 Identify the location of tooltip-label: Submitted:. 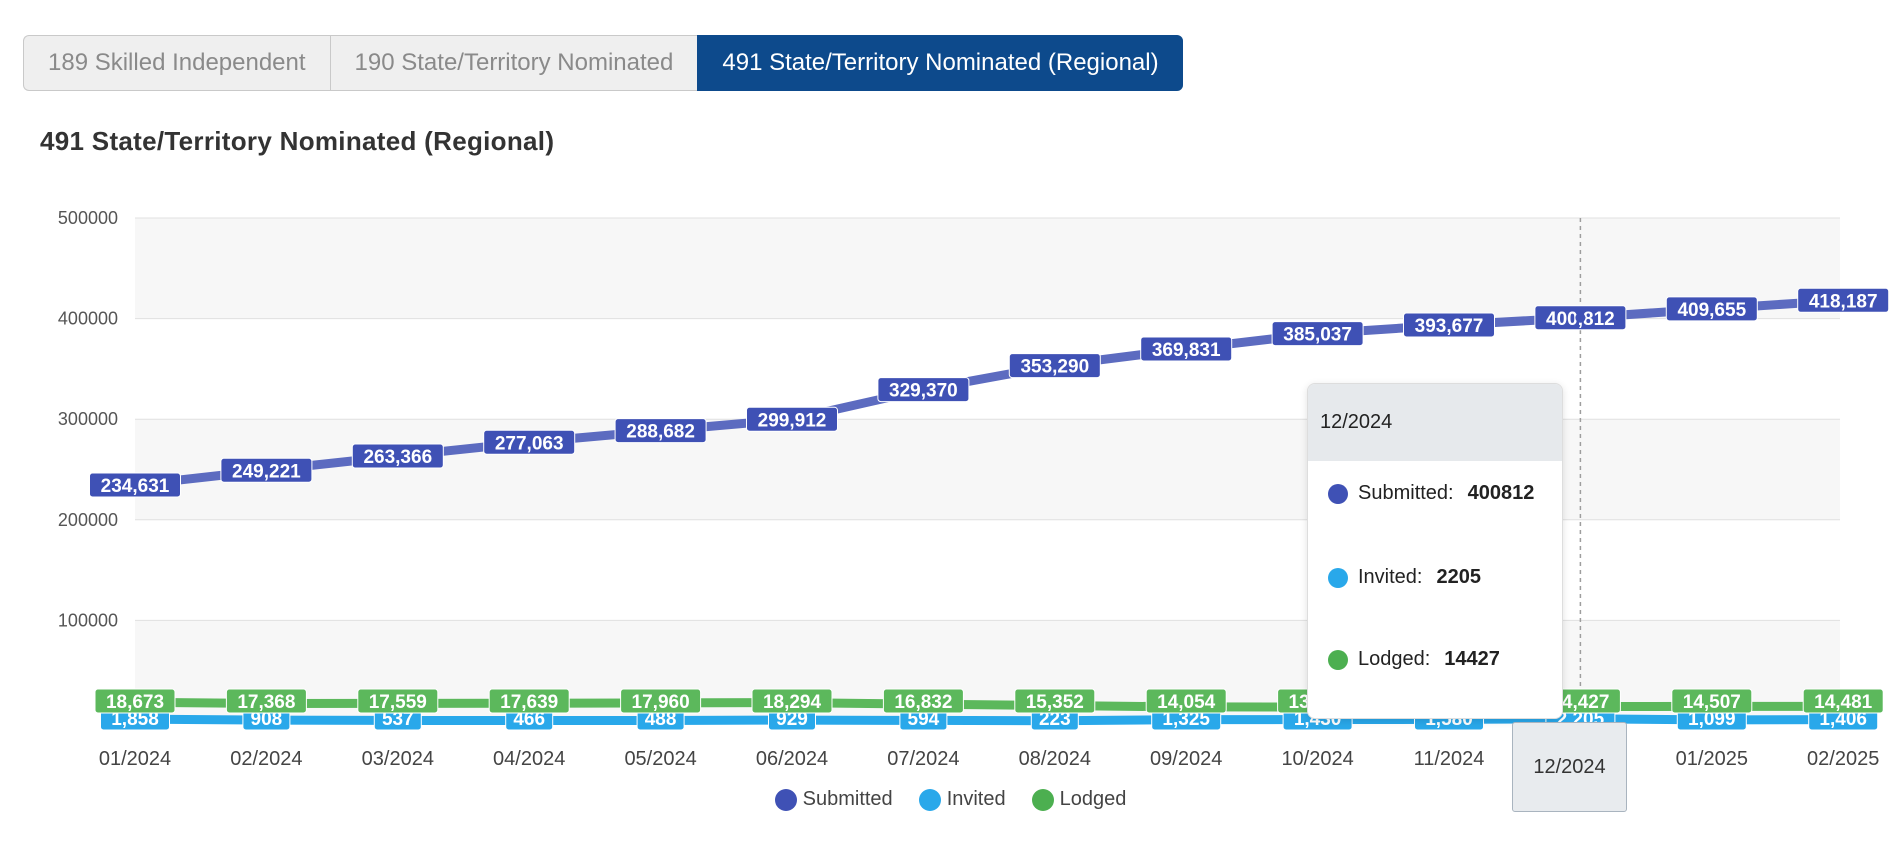
(1406, 493).